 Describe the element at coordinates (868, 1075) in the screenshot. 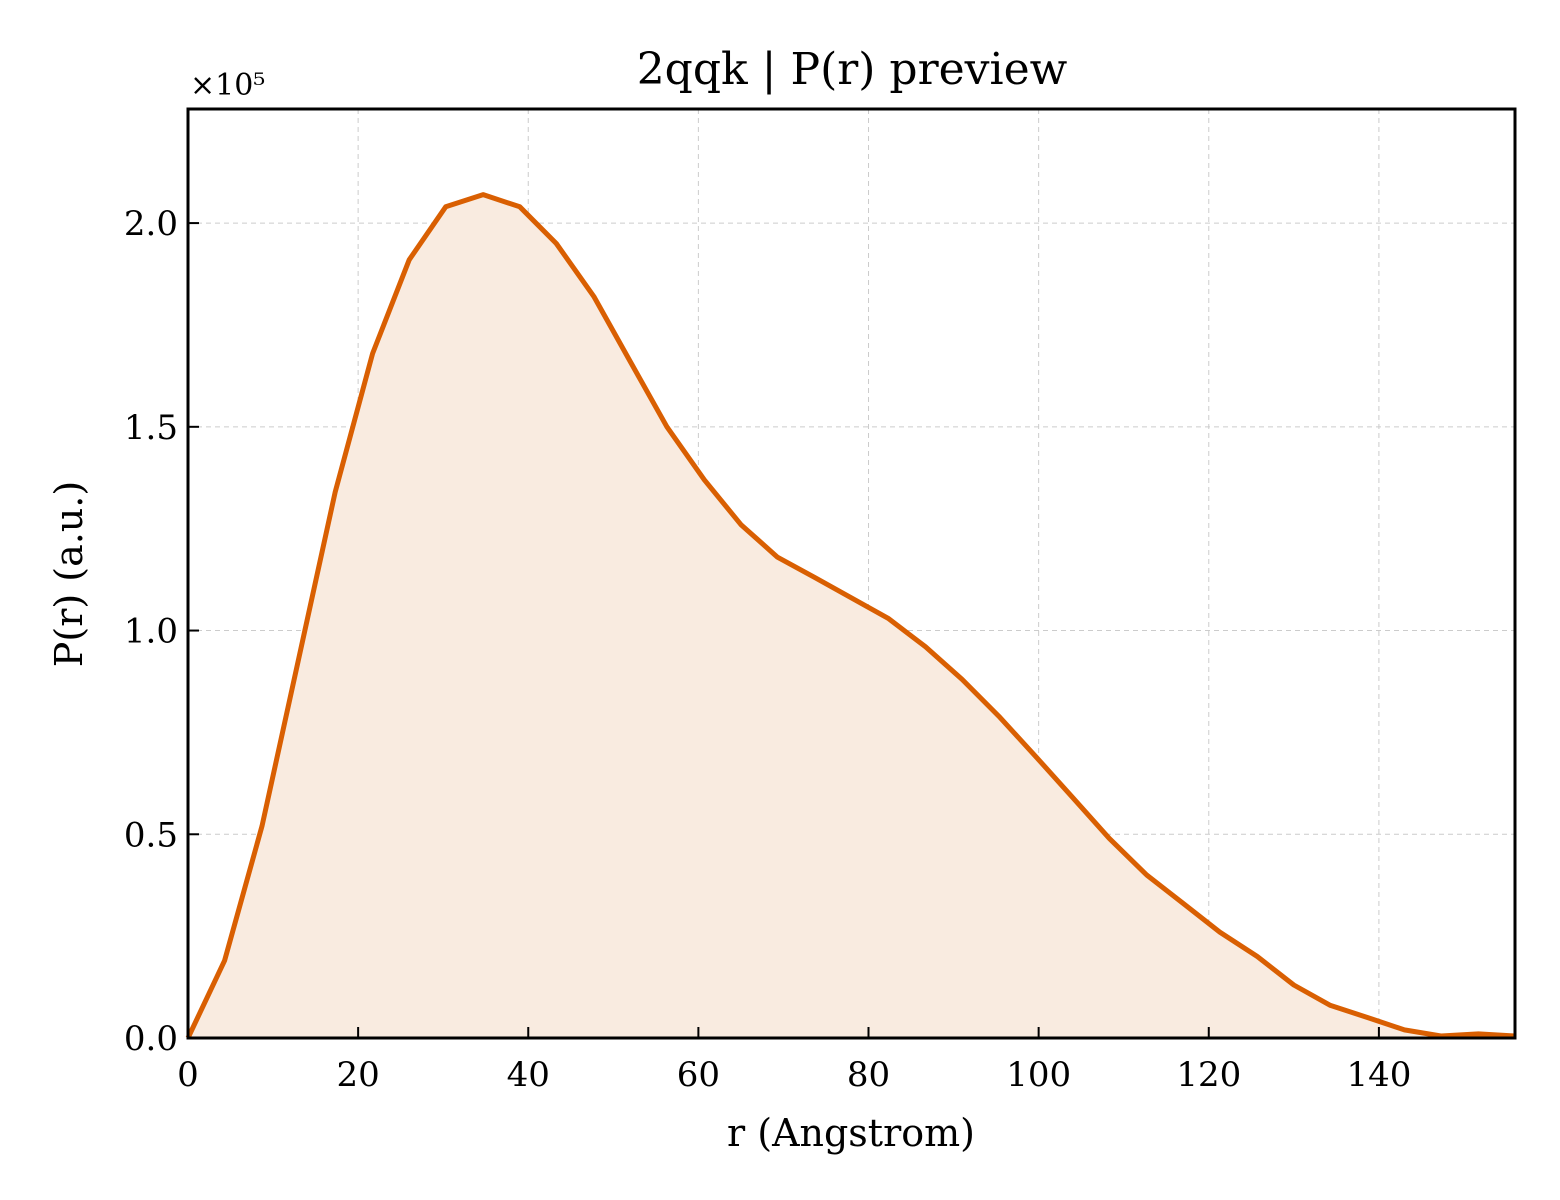

I see `x-tick-label: 80` at that location.